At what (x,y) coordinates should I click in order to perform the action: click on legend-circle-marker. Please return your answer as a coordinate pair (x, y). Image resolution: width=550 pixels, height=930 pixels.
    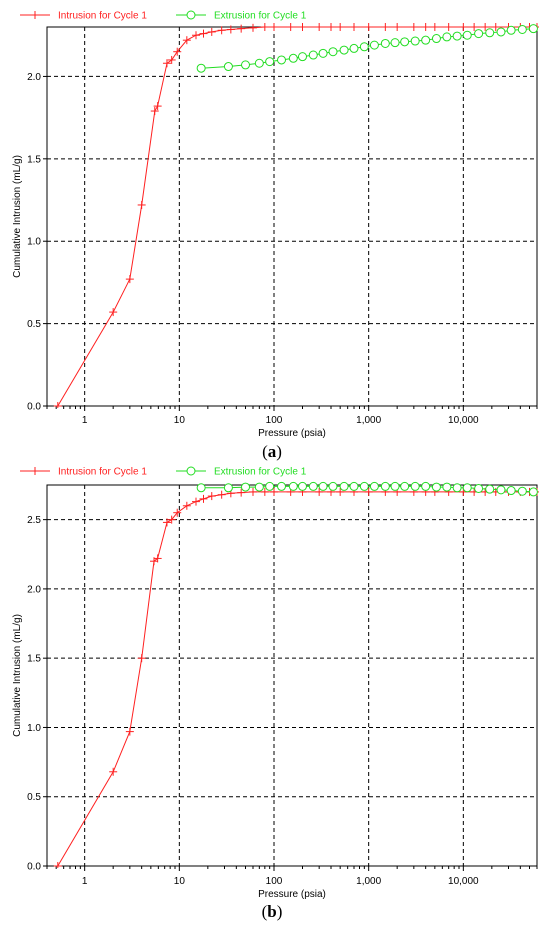
    Looking at the image, I should click on (191, 15).